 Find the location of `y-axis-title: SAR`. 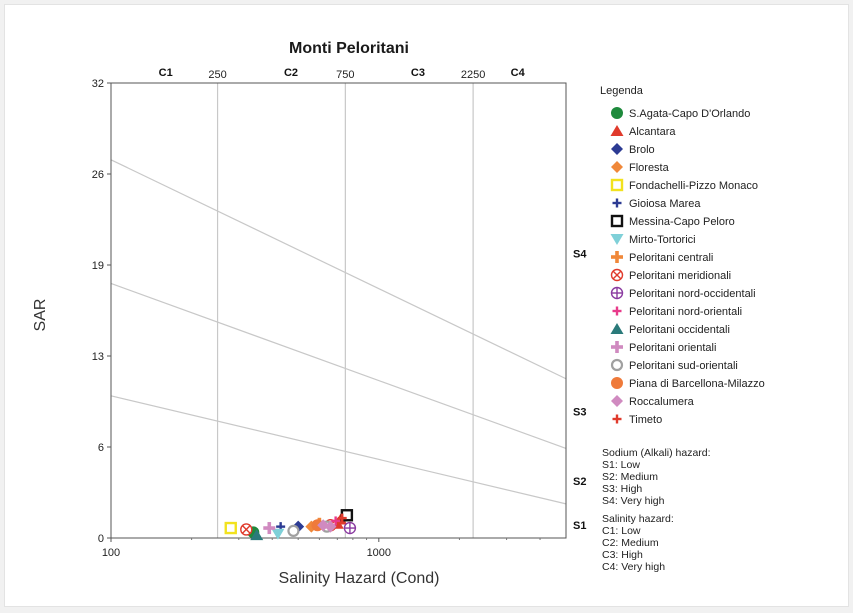

y-axis-title: SAR is located at coordinates (40, 315).